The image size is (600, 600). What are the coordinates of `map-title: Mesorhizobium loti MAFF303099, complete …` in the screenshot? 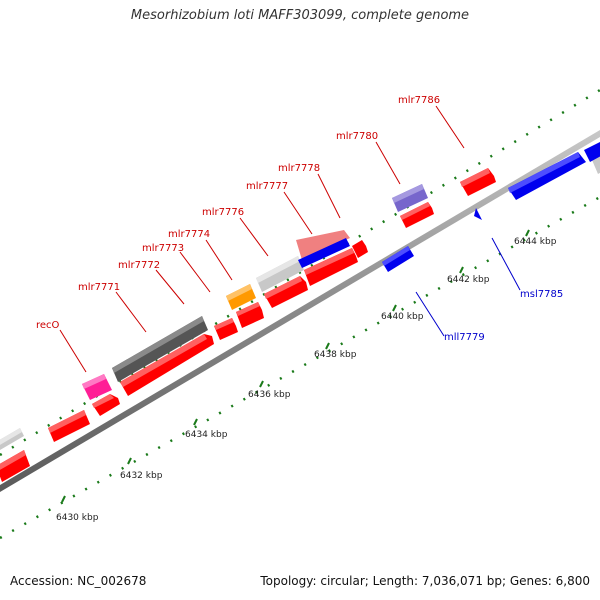 It's located at (300, 15).